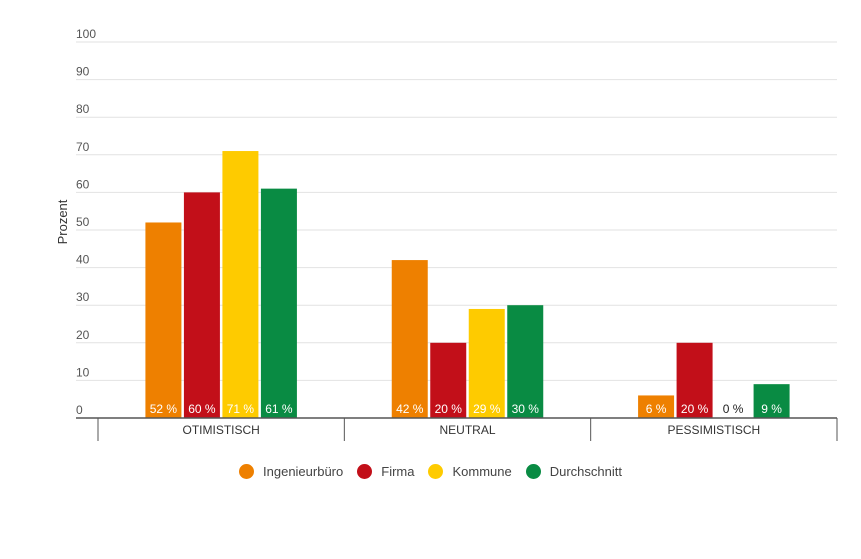 The width and height of the screenshot is (861, 559). Describe the element at coordinates (83, 297) in the screenshot. I see `y-tick-label: 30` at that location.